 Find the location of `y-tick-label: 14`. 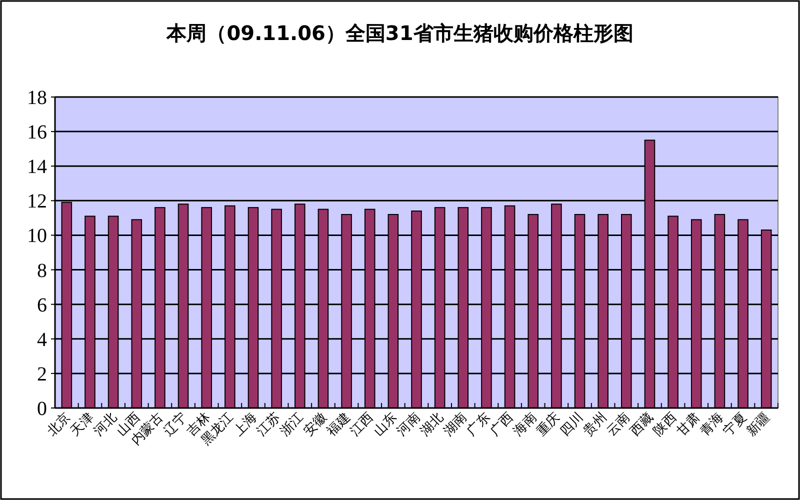

y-tick-label: 14 is located at coordinates (37, 167).